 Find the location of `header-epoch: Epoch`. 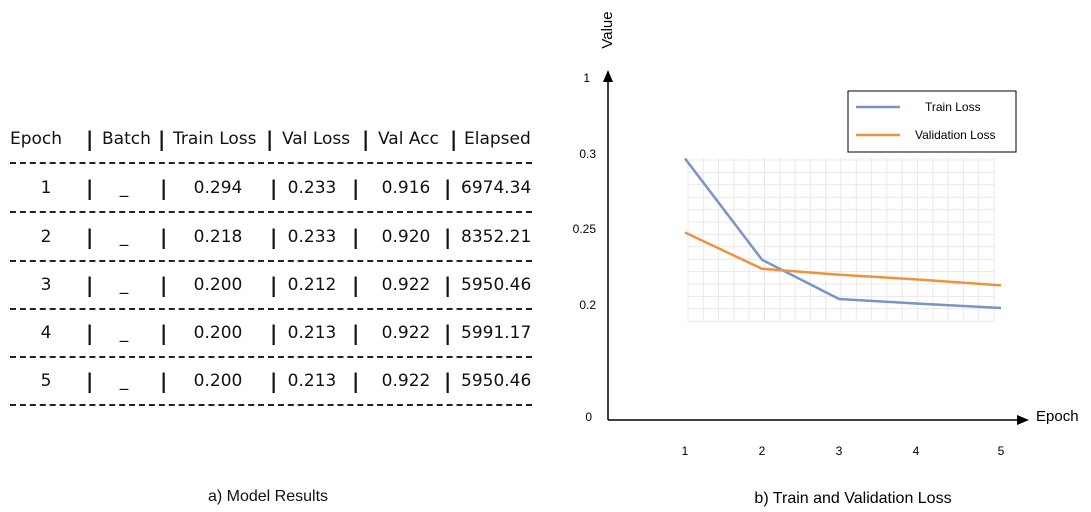

header-epoch: Epoch is located at coordinates (36, 139).